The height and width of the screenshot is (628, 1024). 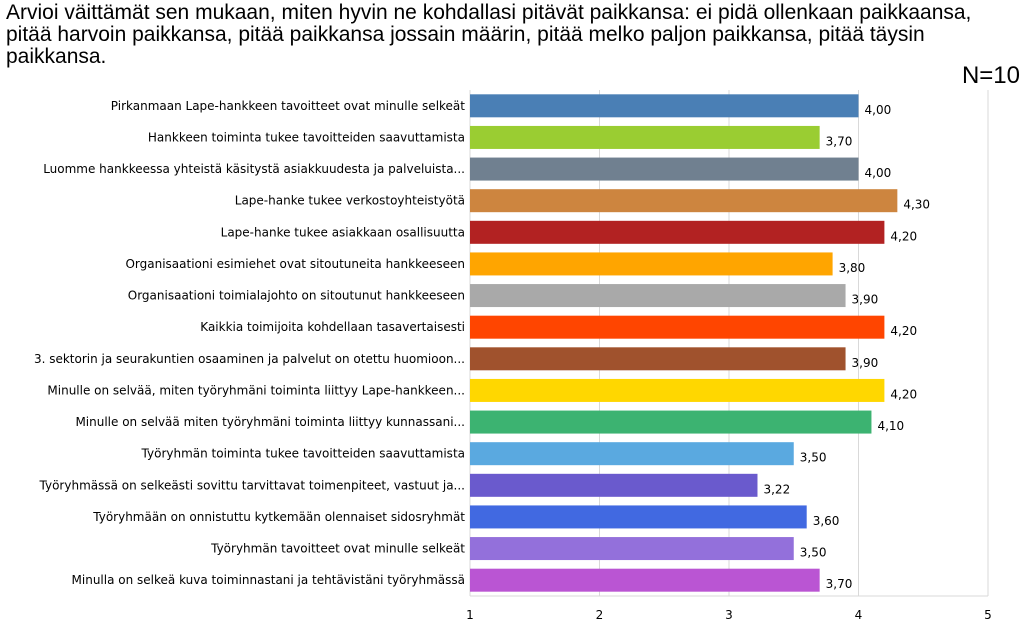 I want to click on data-label: 3,60, so click(x=826, y=521).